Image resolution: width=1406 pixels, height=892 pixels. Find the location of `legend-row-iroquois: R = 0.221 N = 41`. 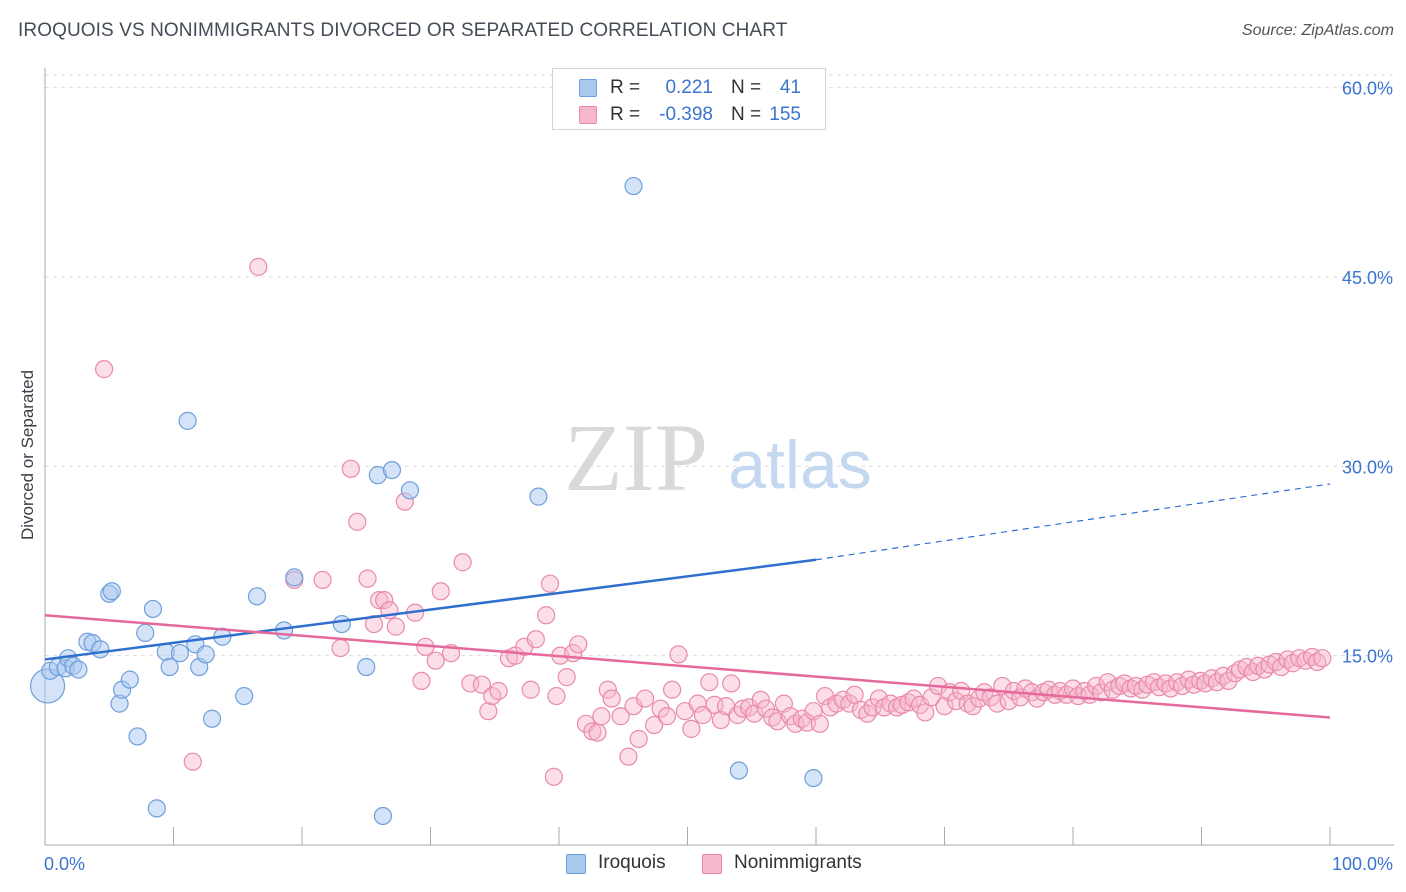

legend-row-iroquois: R = 0.221 N = 41 is located at coordinates (689, 87).